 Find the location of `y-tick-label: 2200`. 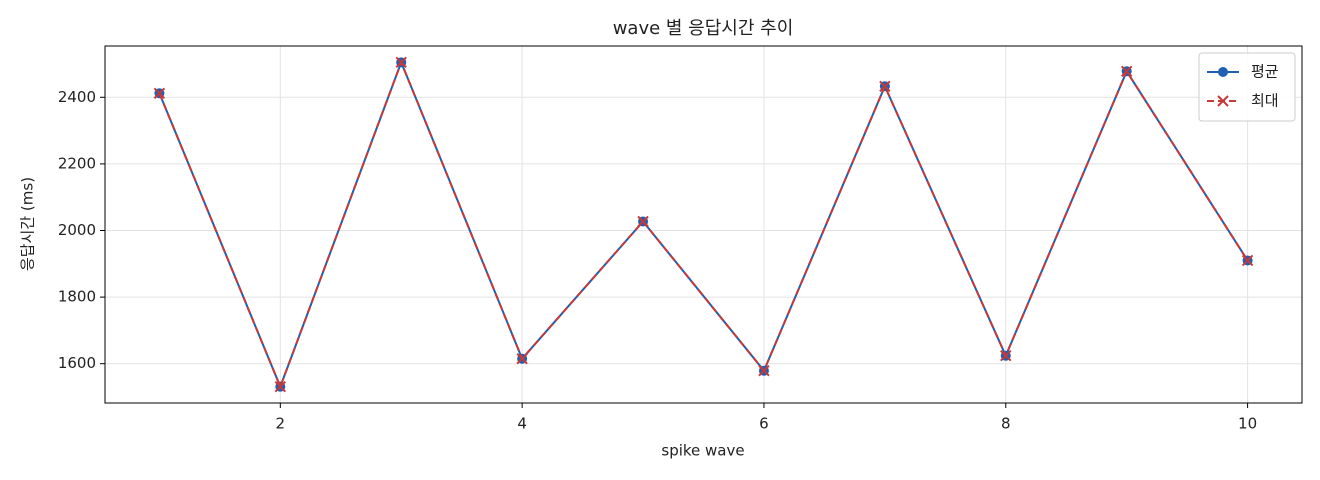

y-tick-label: 2200 is located at coordinates (77, 163).